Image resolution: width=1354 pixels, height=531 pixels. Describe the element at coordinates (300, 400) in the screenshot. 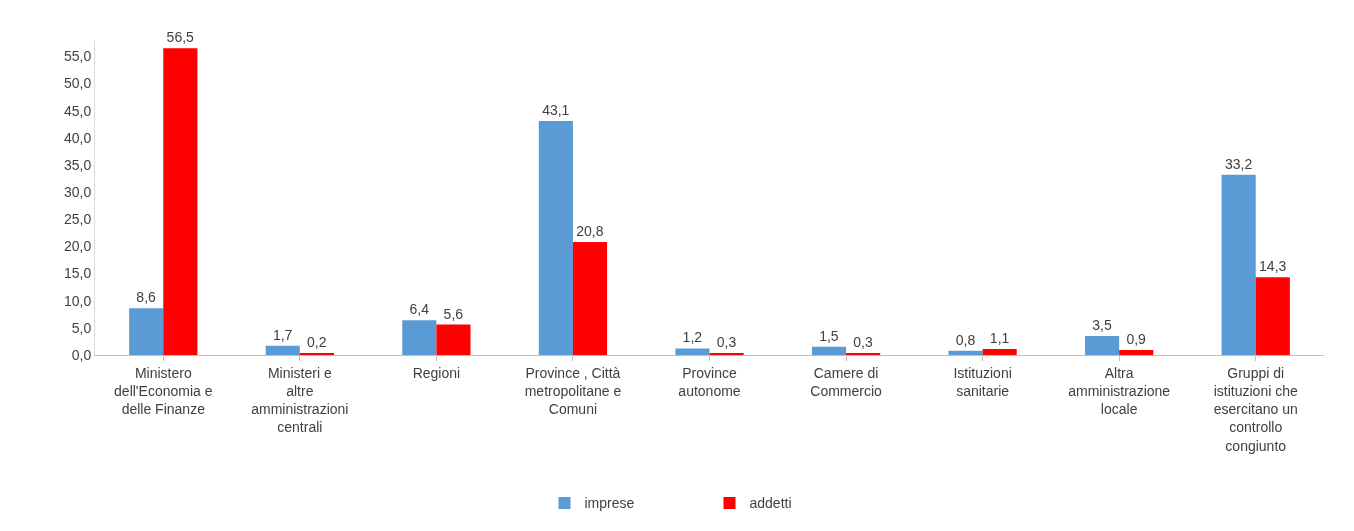

I see `x-tick-label: Ministeri e altre amministrazioni centrali` at that location.